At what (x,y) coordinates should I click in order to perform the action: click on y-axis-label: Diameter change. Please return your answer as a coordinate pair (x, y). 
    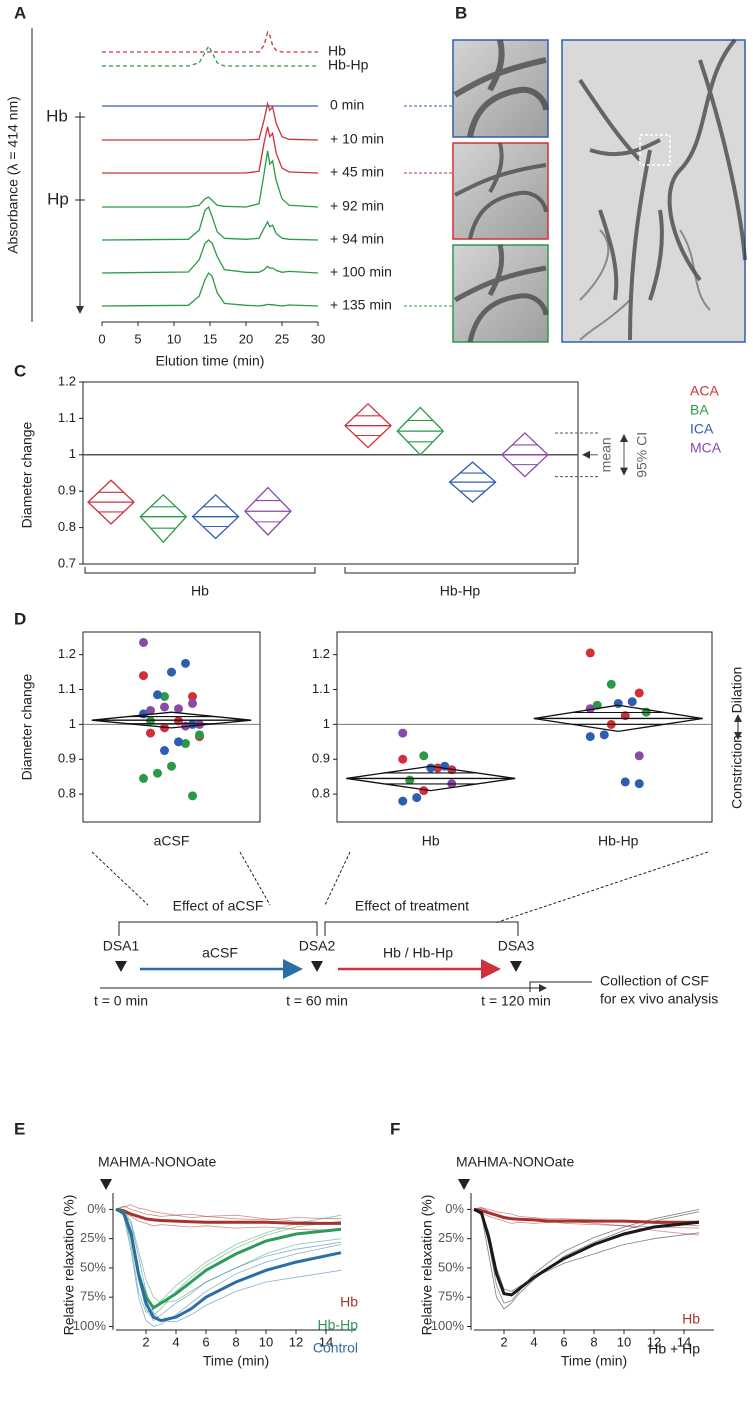
    Looking at the image, I should click on (27, 474).